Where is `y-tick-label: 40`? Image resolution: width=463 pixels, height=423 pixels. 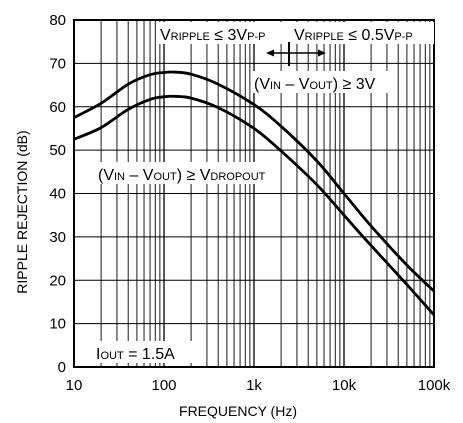
y-tick-label: 40 is located at coordinates (57, 194).